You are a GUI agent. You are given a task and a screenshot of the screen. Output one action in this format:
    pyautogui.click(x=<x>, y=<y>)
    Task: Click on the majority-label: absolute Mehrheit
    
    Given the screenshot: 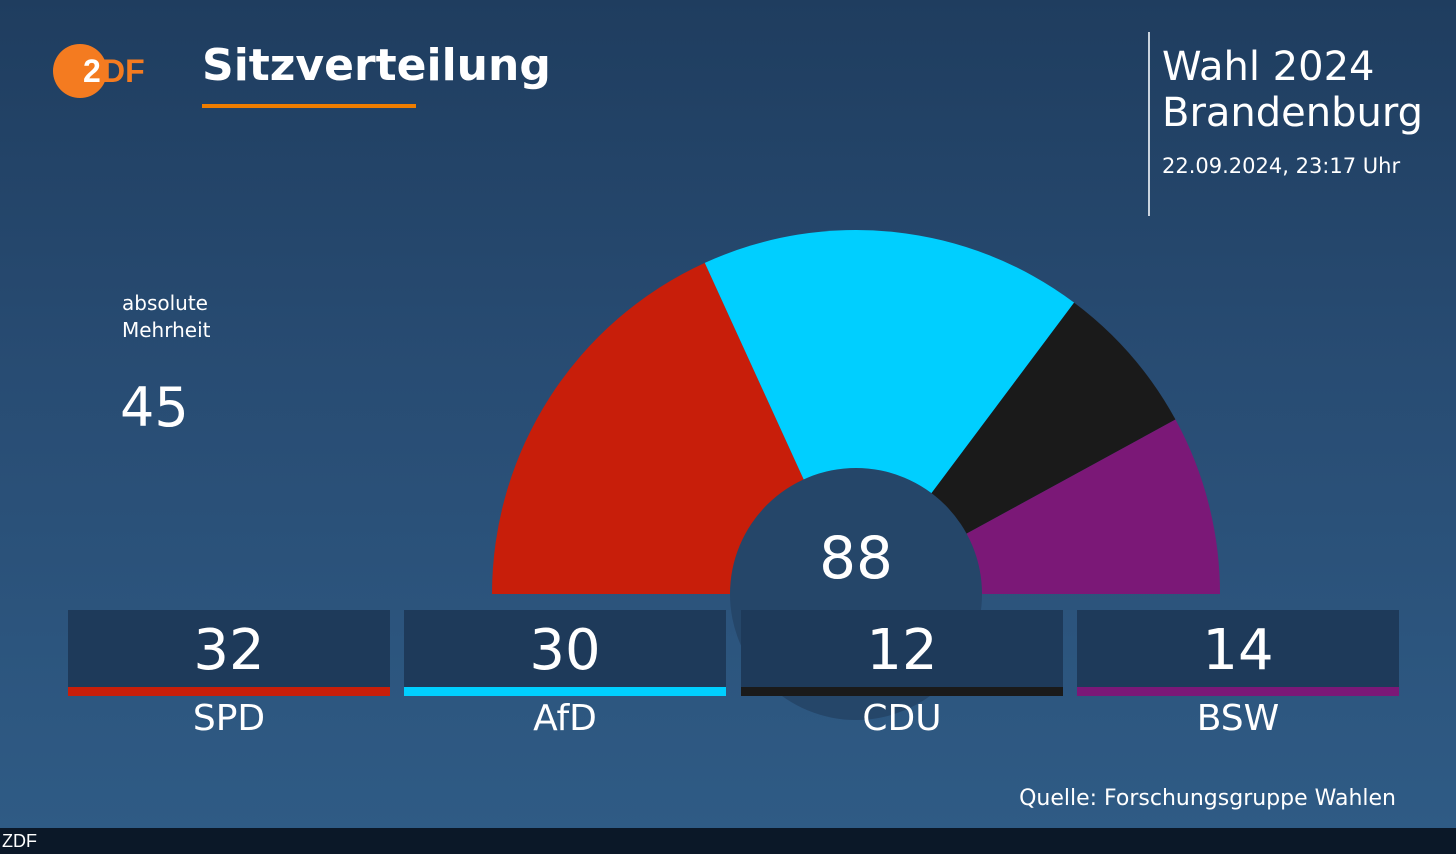 What is the action you would take?
    pyautogui.click(x=222, y=317)
    